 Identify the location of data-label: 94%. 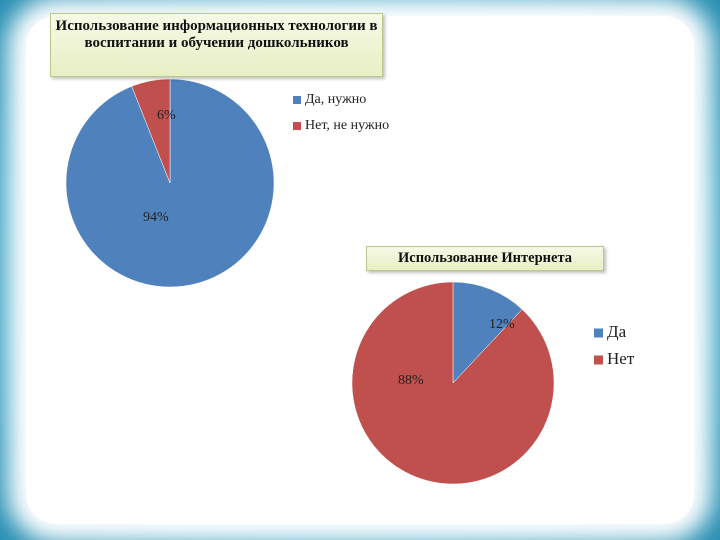
(156, 217).